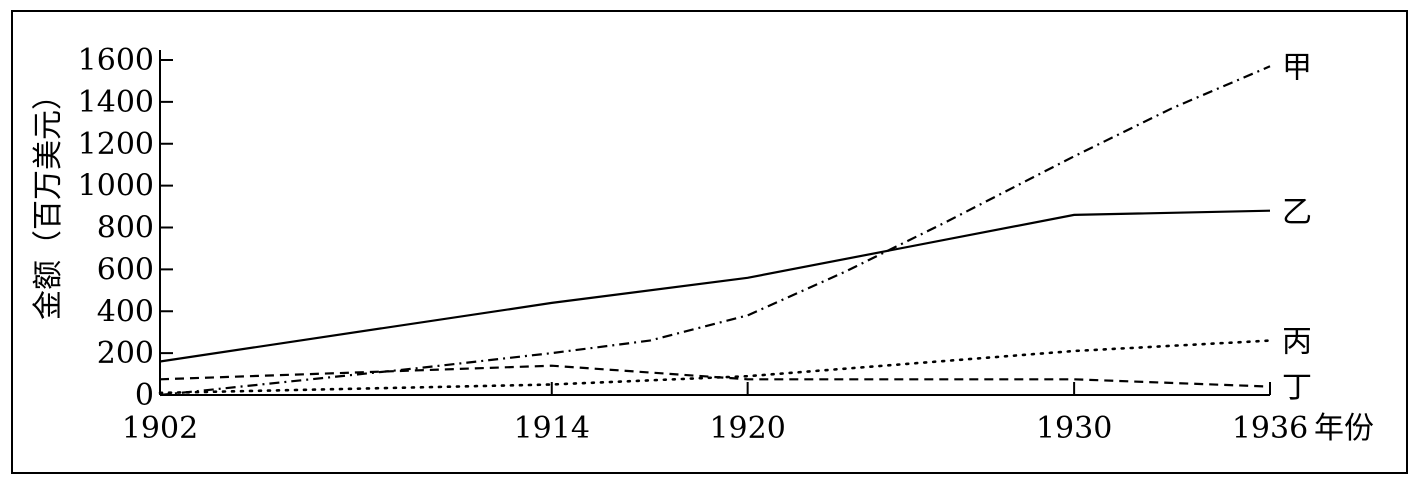  I want to click on series-line-丙, so click(715, 367).